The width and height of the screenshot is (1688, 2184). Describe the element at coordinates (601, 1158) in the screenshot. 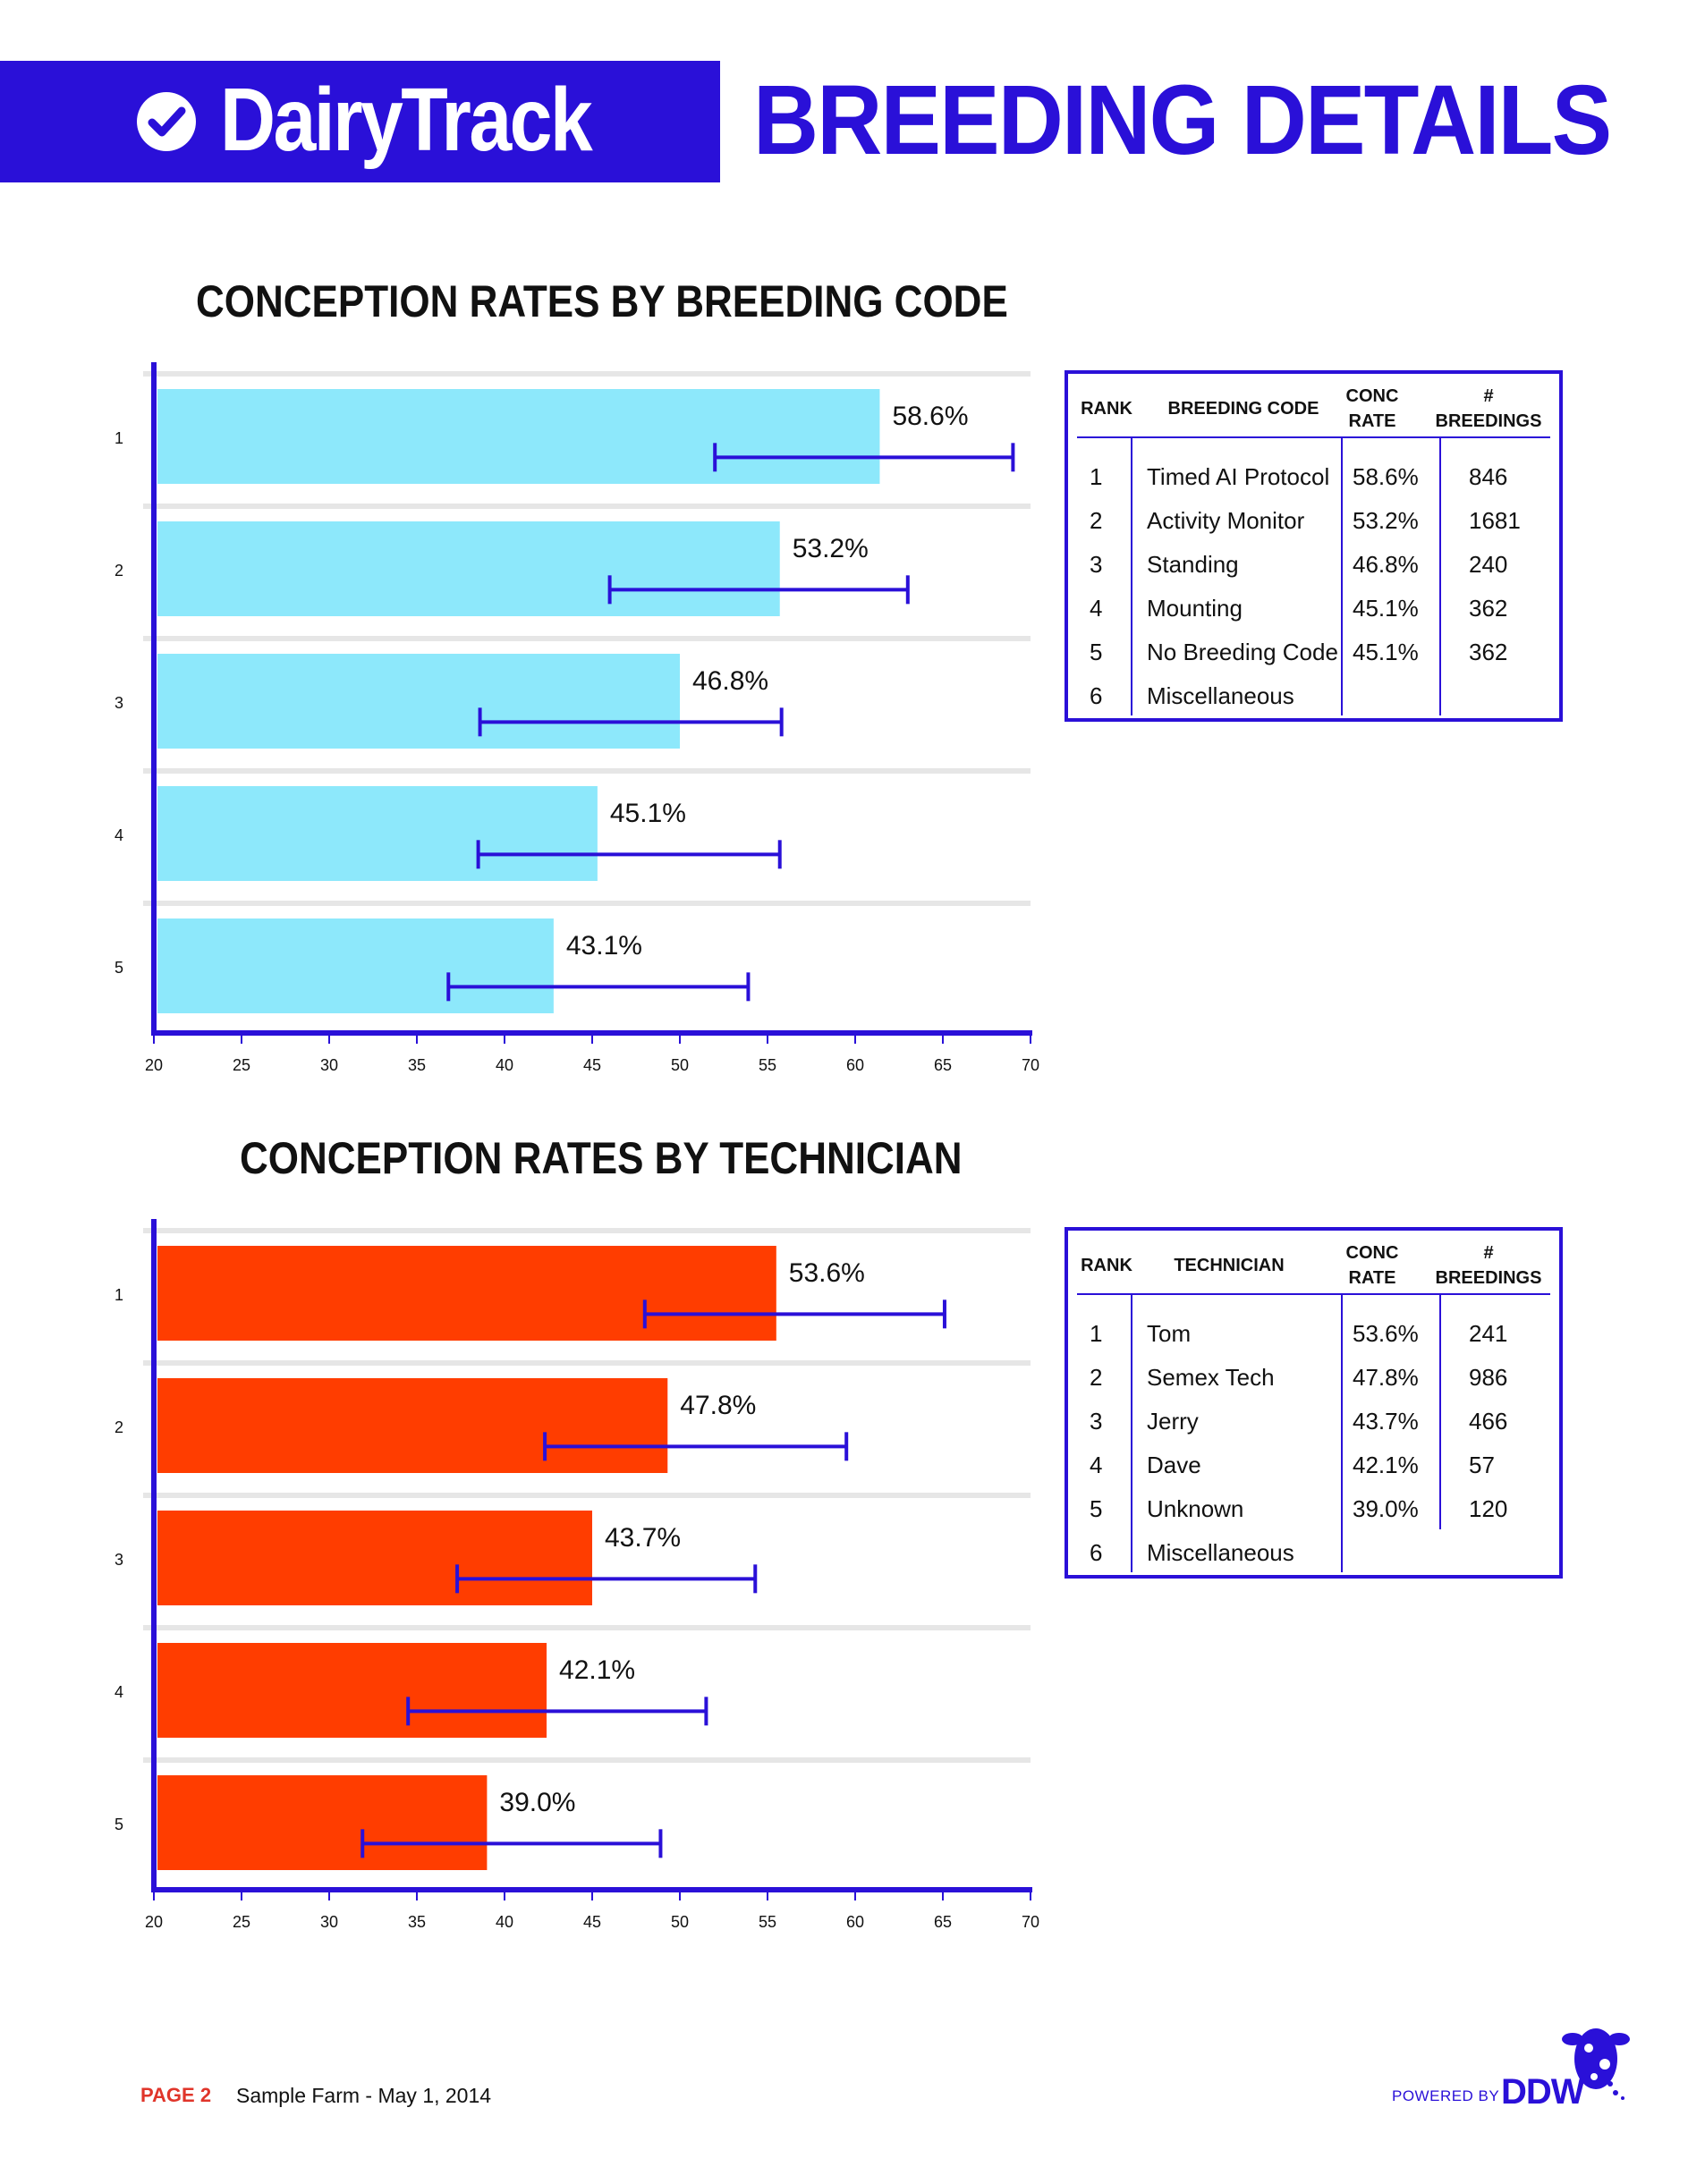

I see `chart-title-technician: CONCEPTION RATES BY TECHNICIAN` at that location.